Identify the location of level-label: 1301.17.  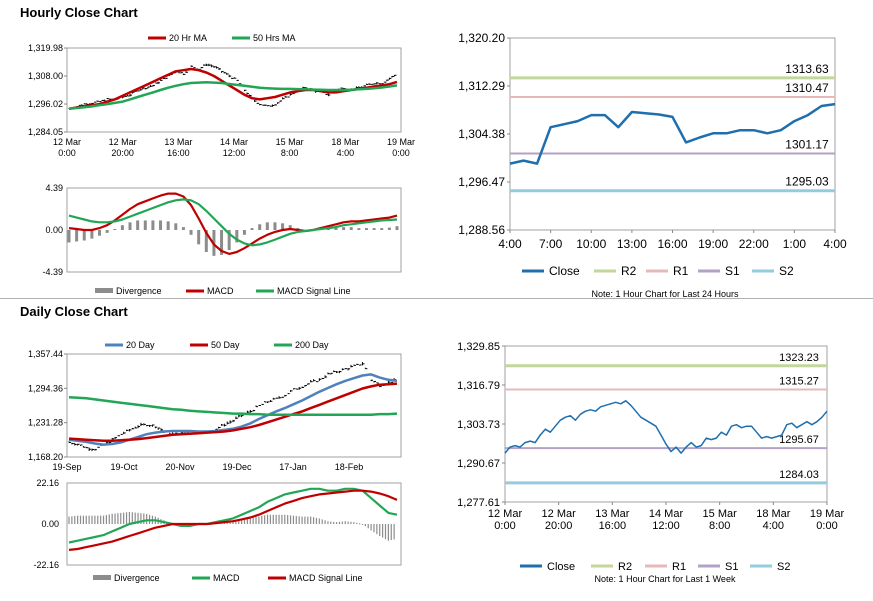
(807, 144).